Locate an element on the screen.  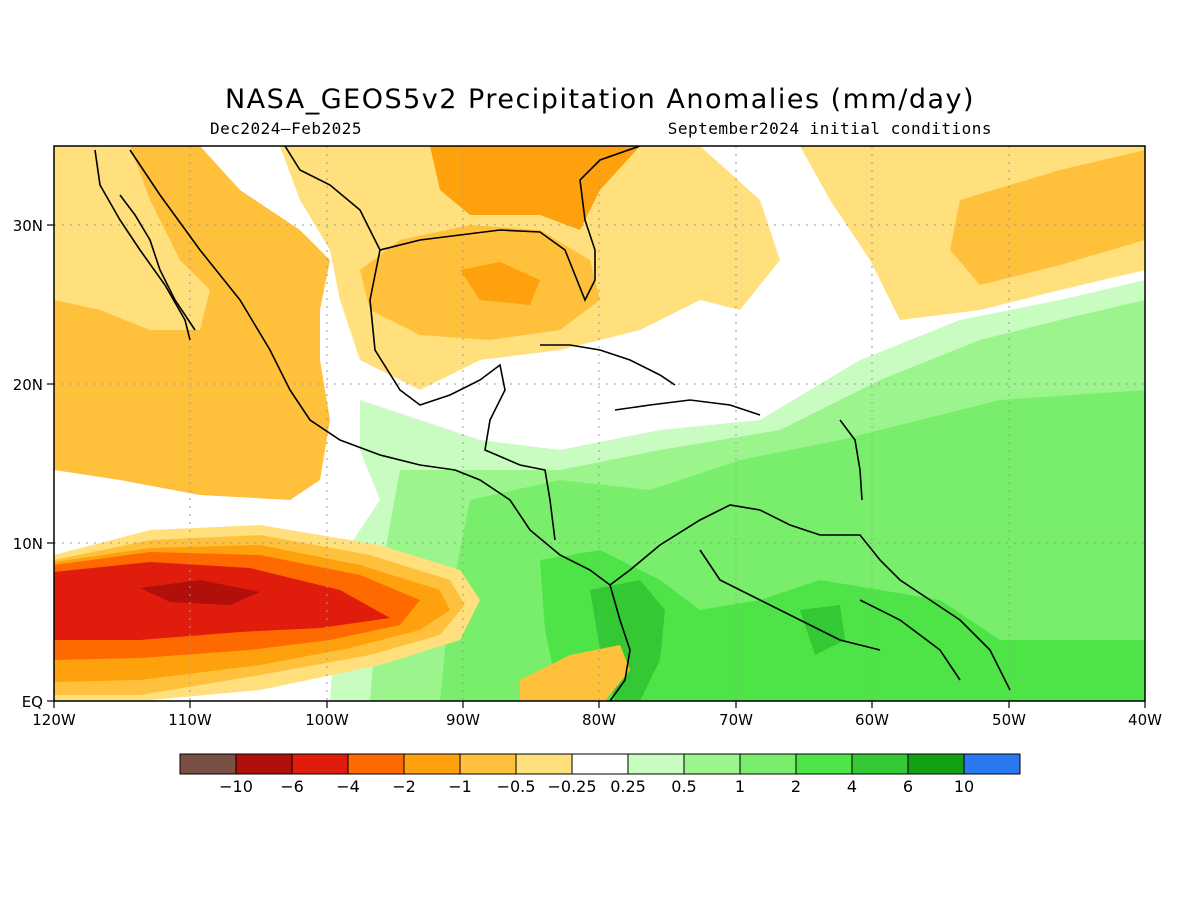
colorbar-label: 1 is located at coordinates (740, 786).